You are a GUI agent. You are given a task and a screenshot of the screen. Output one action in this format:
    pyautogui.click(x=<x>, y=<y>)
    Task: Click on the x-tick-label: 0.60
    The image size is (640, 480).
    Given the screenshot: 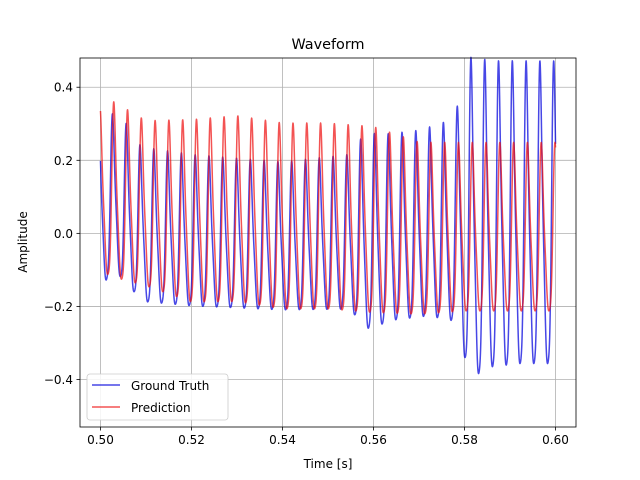 What is the action you would take?
    pyautogui.click(x=555, y=440)
    